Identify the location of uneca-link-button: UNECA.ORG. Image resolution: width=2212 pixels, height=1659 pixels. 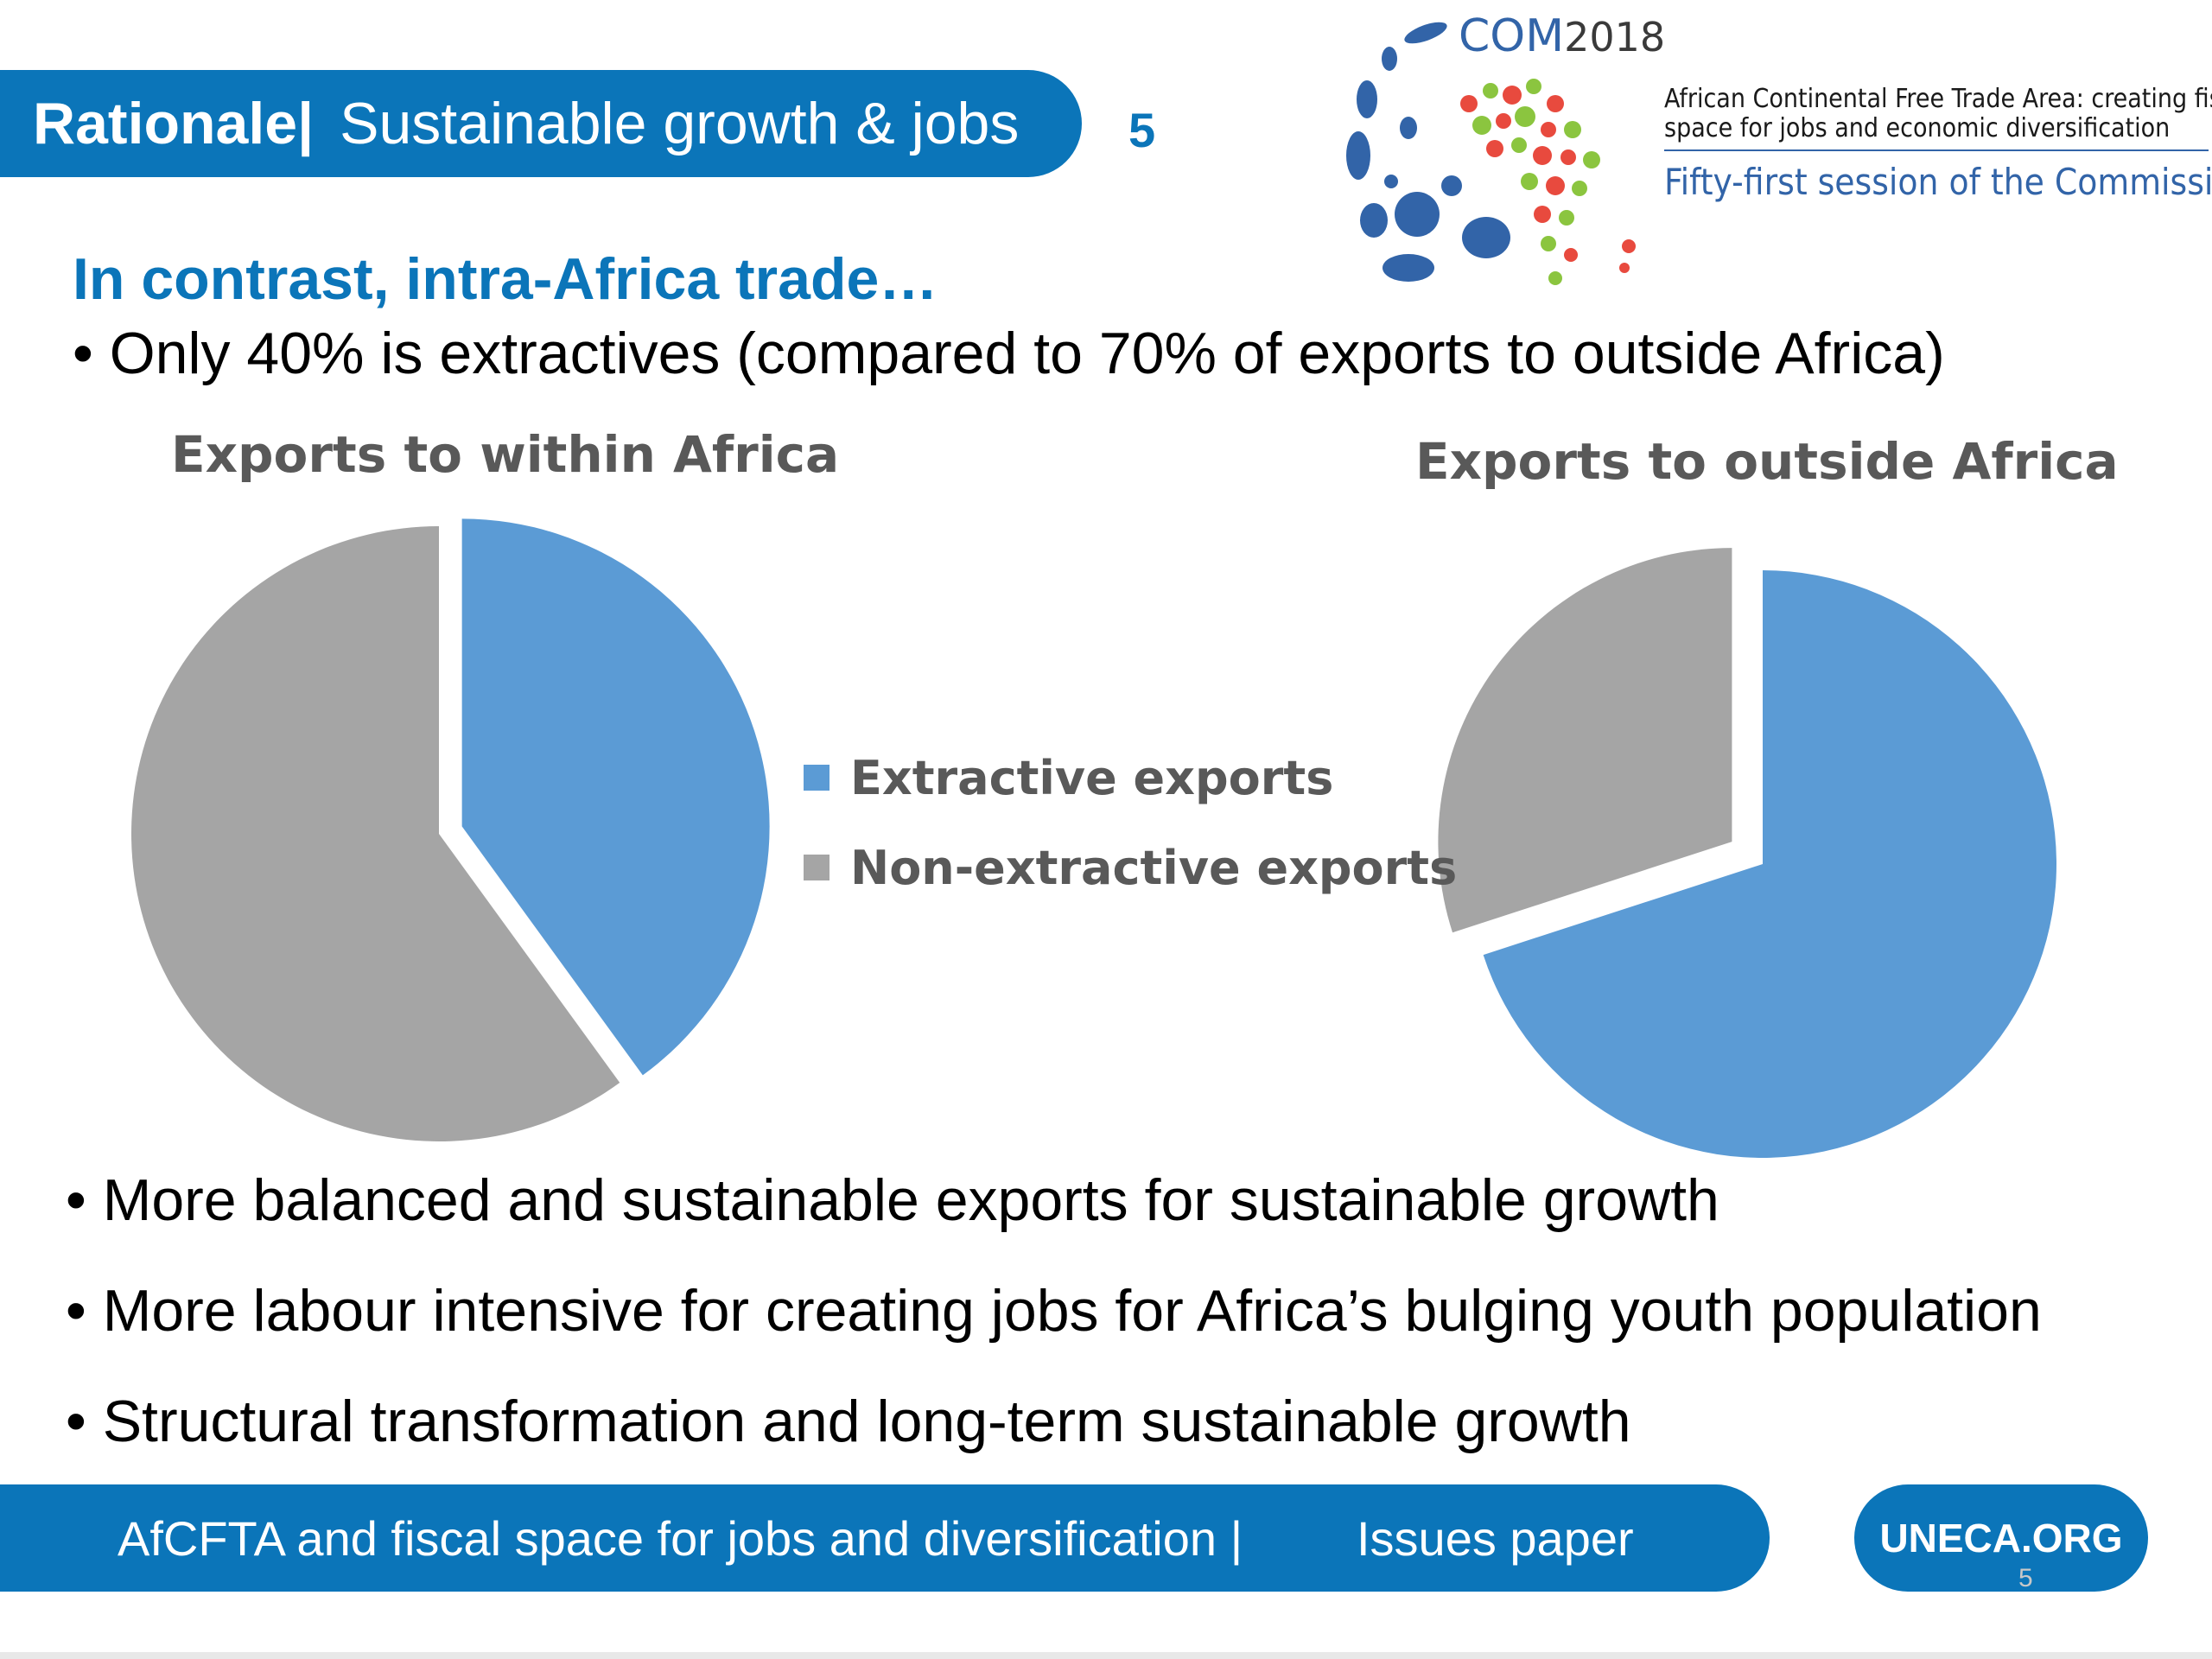
(2001, 1538).